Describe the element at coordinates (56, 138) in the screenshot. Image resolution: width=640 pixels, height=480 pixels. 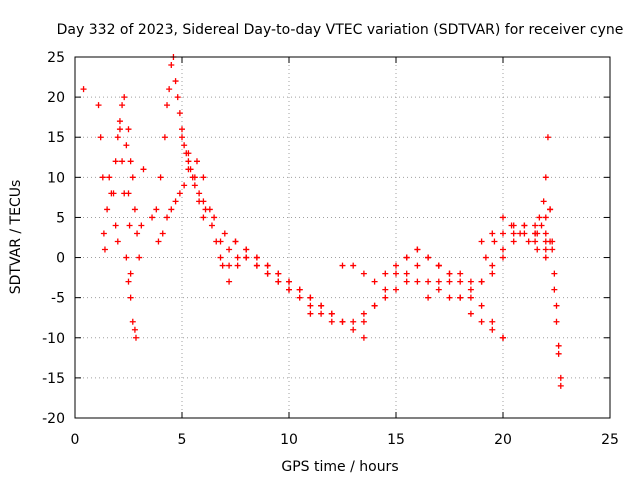
I see `y-tick-label: 15` at that location.